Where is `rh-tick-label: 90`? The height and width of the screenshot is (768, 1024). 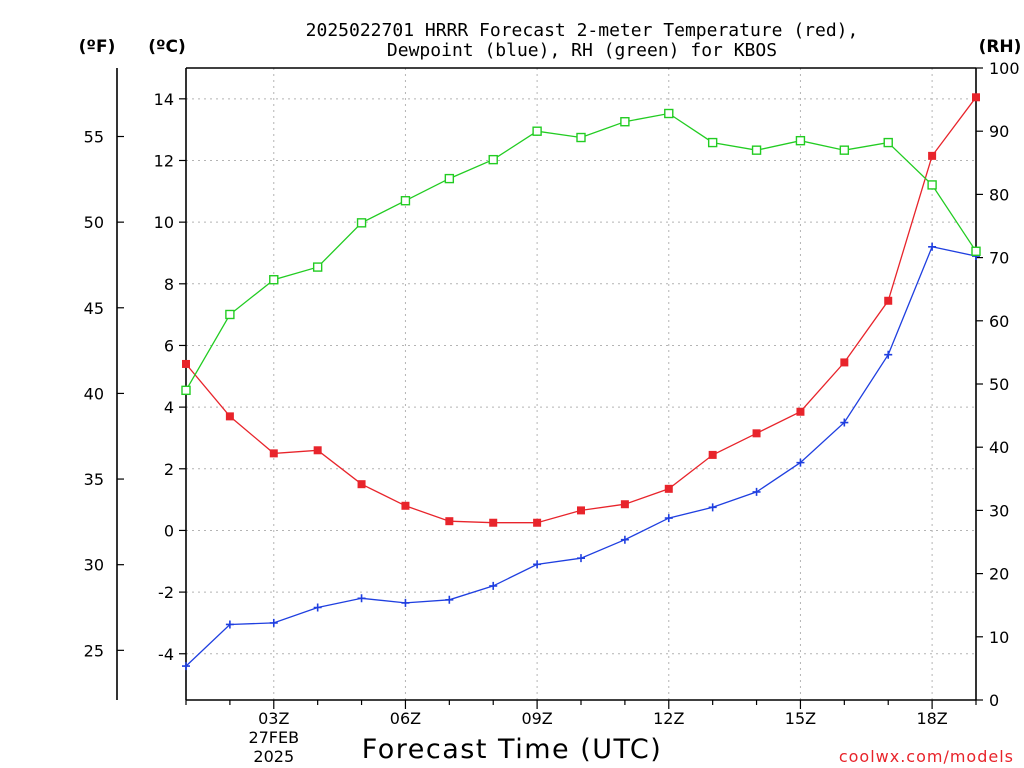
rh-tick-label: 90 is located at coordinates (999, 131).